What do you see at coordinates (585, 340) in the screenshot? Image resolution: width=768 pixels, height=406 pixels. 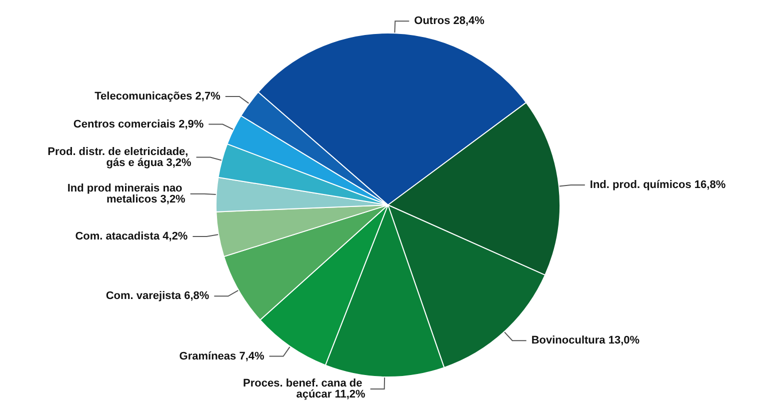 I see `slice-label: Bovinocultura 13,0%` at bounding box center [585, 340].